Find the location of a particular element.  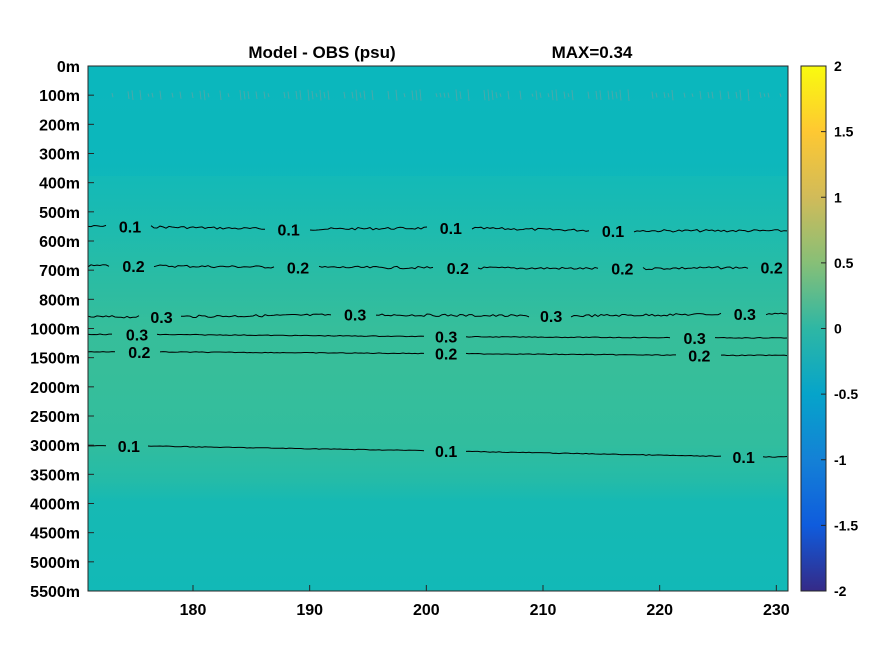

y-tick-label: 5500m is located at coordinates (55, 592).